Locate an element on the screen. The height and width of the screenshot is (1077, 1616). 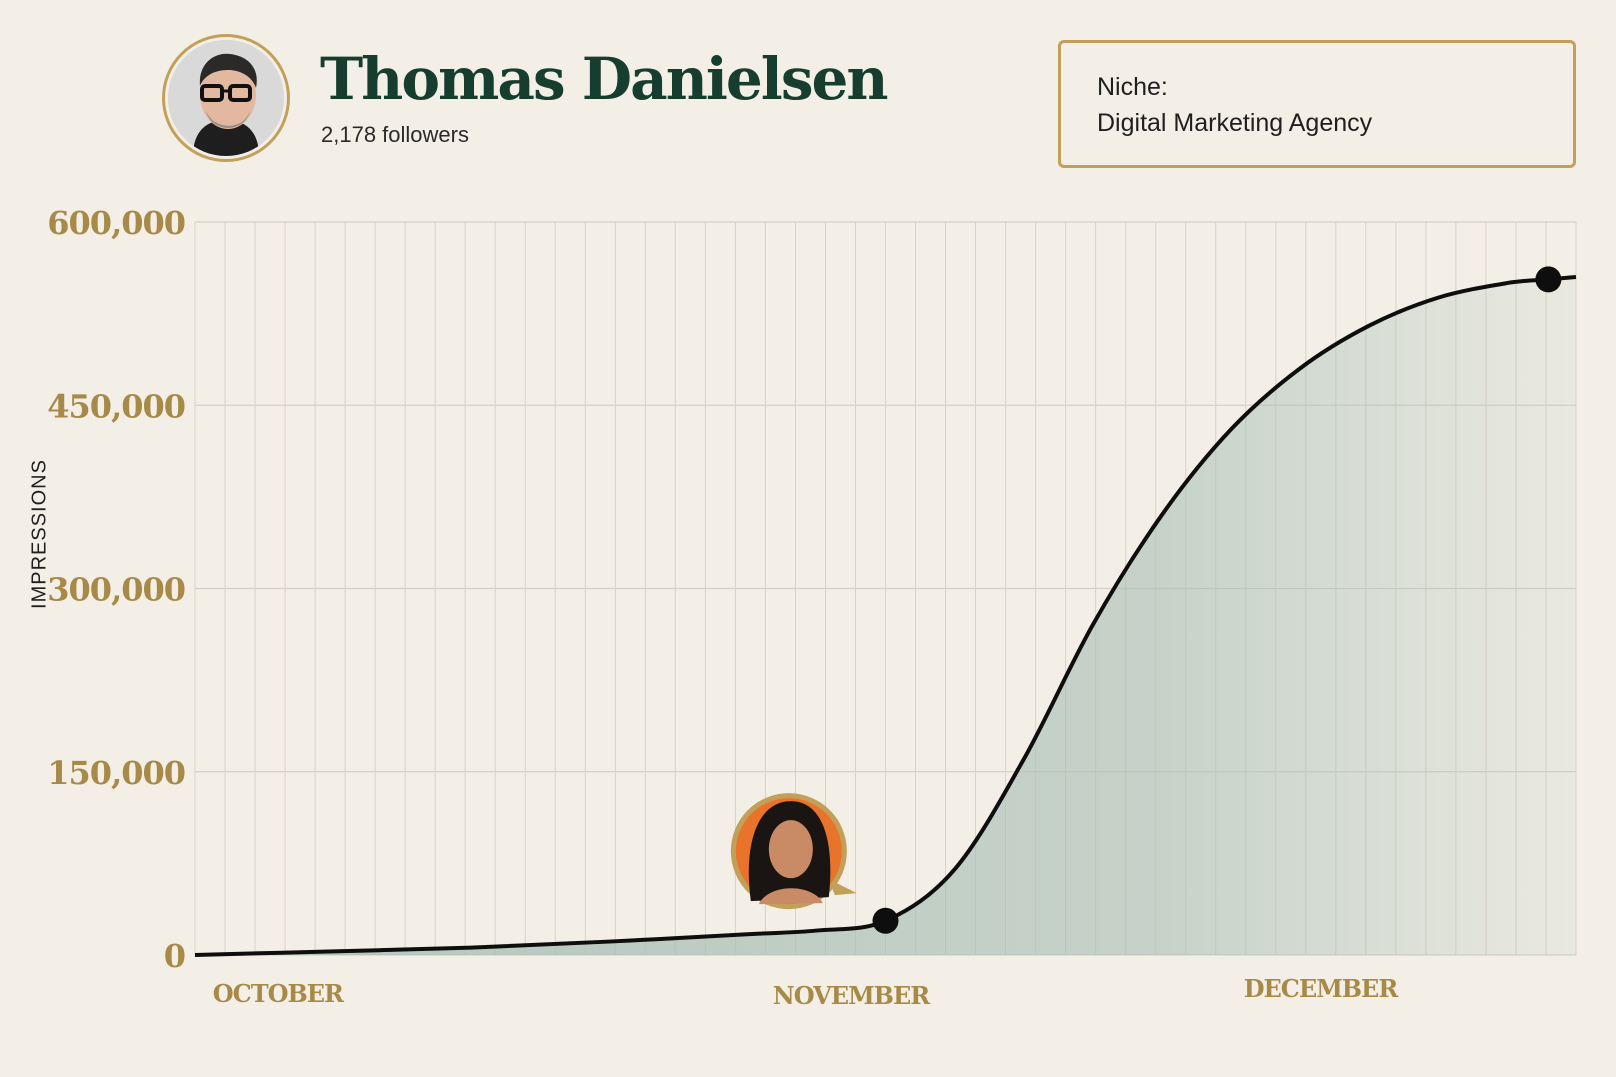
x-tick-label: DECEMBER is located at coordinates (1322, 988).